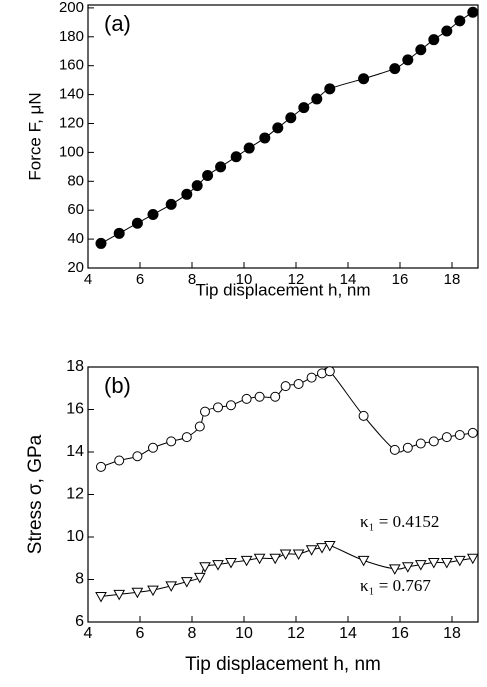 This screenshot has width=487, height=687. I want to click on y-tick-label: 120, so click(71, 122).